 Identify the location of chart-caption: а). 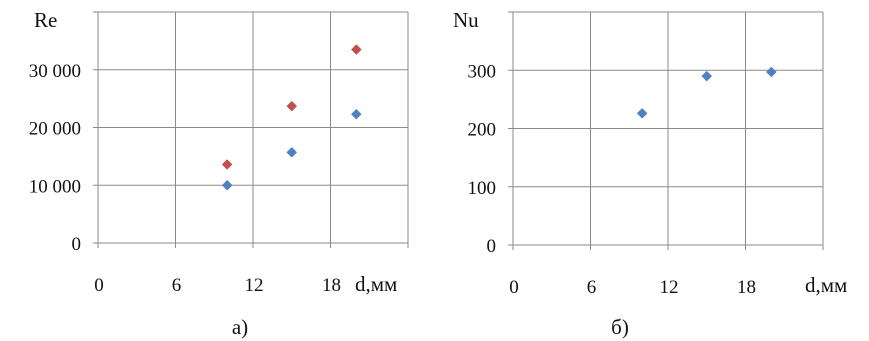
(240, 327).